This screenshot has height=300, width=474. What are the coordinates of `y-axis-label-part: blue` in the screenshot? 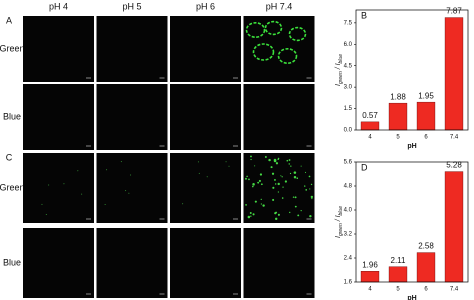 It's located at (341, 59).